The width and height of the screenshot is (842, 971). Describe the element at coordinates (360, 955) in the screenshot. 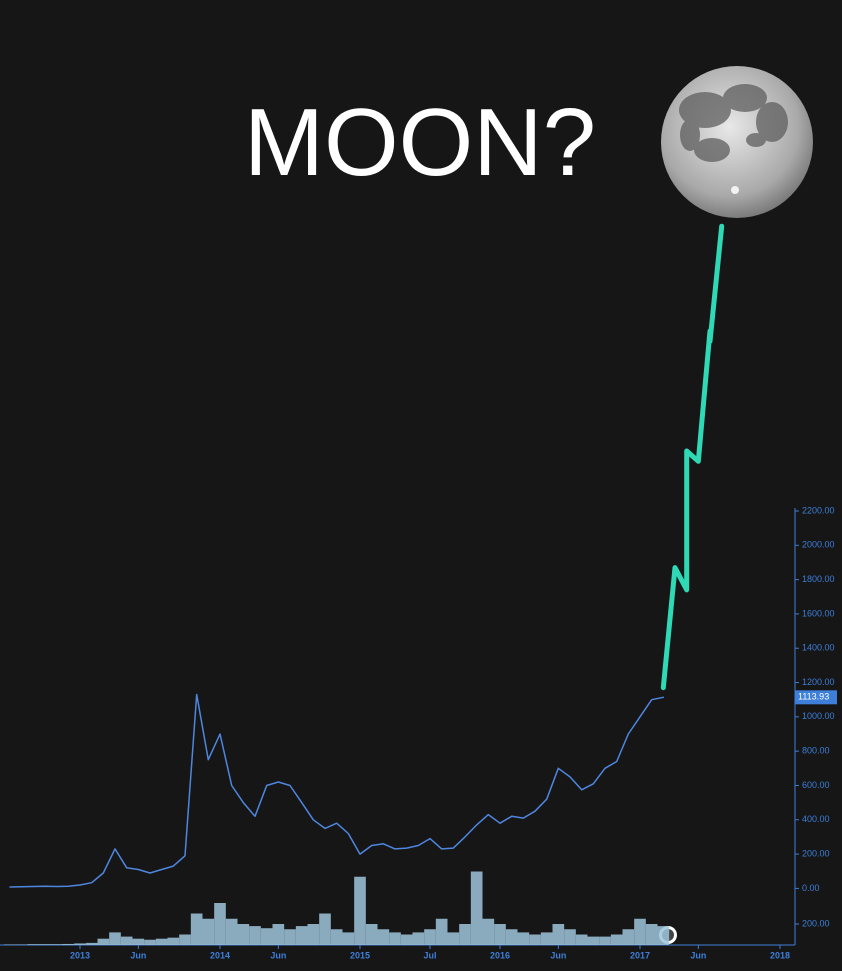

I see `x-tick-label: 2015` at that location.